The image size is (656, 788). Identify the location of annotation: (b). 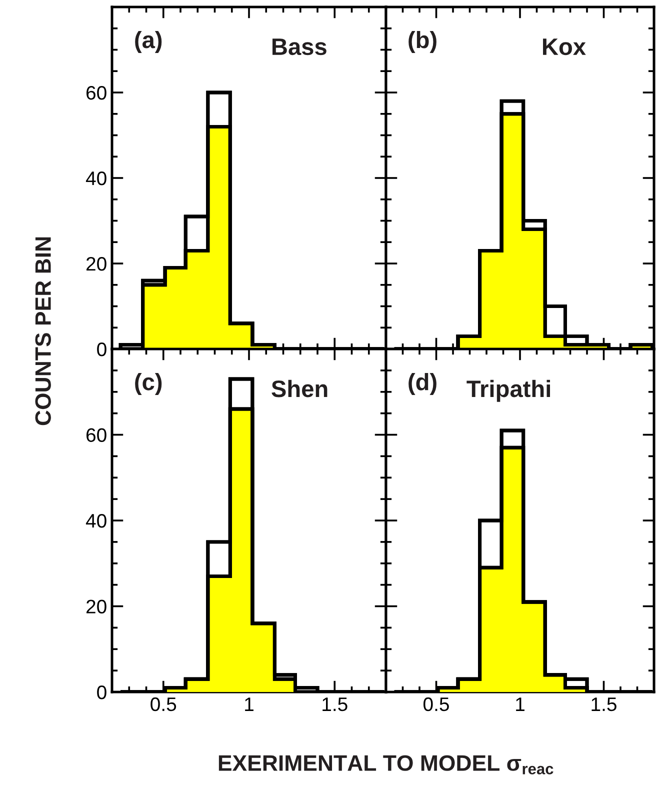
(422, 41).